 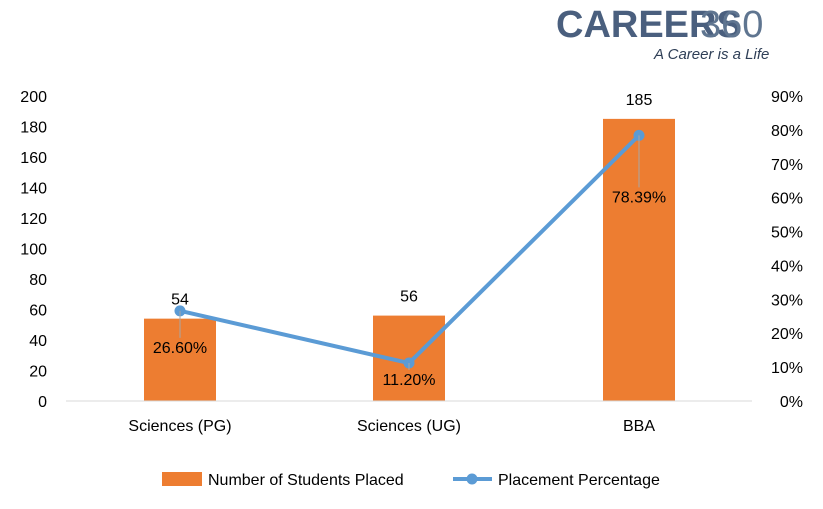 What do you see at coordinates (731, 25) in the screenshot?
I see `logo-number: 360` at bounding box center [731, 25].